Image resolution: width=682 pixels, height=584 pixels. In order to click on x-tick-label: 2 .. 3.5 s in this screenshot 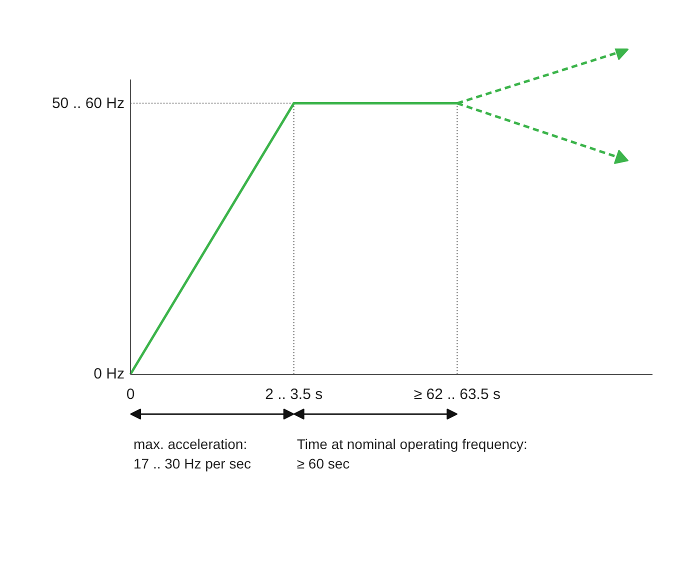, I will do `click(294, 395)`.